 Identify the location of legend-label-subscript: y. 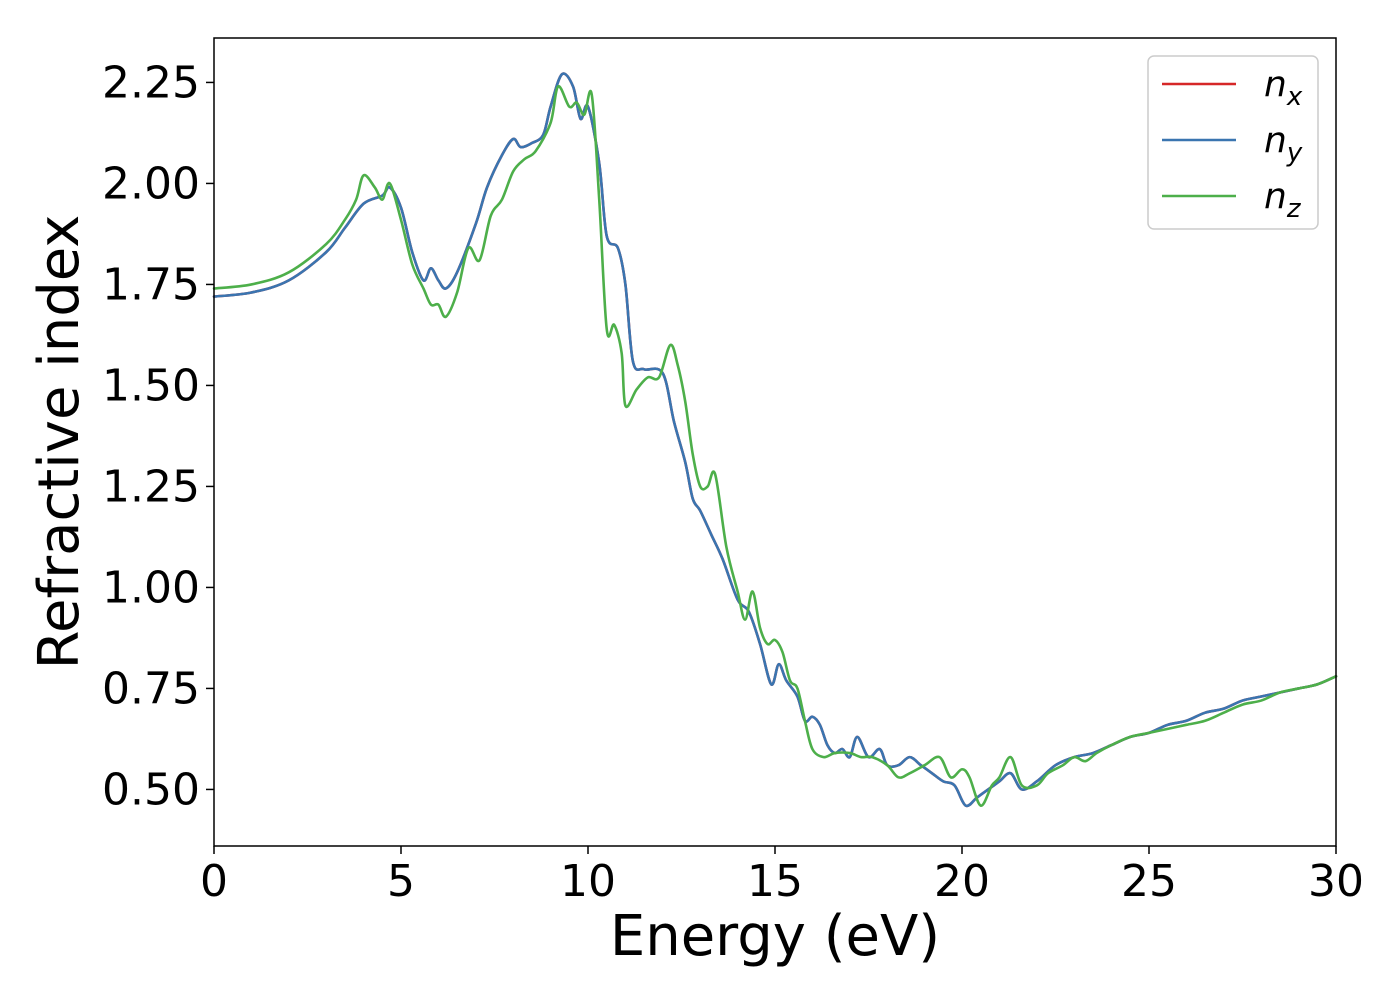
(1294, 153).